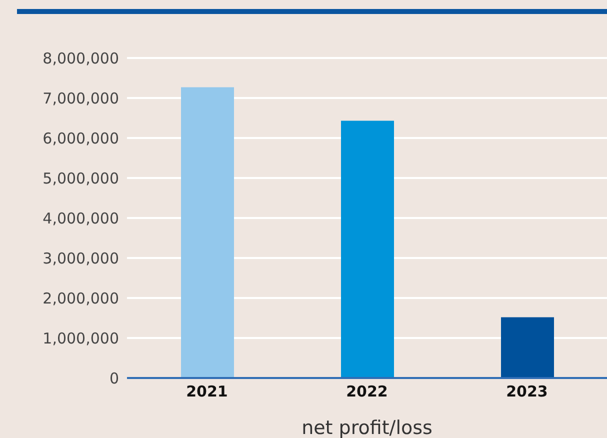 Image resolution: width=607 pixels, height=438 pixels. Describe the element at coordinates (80, 258) in the screenshot. I see `y-tick-label: 3,000,000` at that location.